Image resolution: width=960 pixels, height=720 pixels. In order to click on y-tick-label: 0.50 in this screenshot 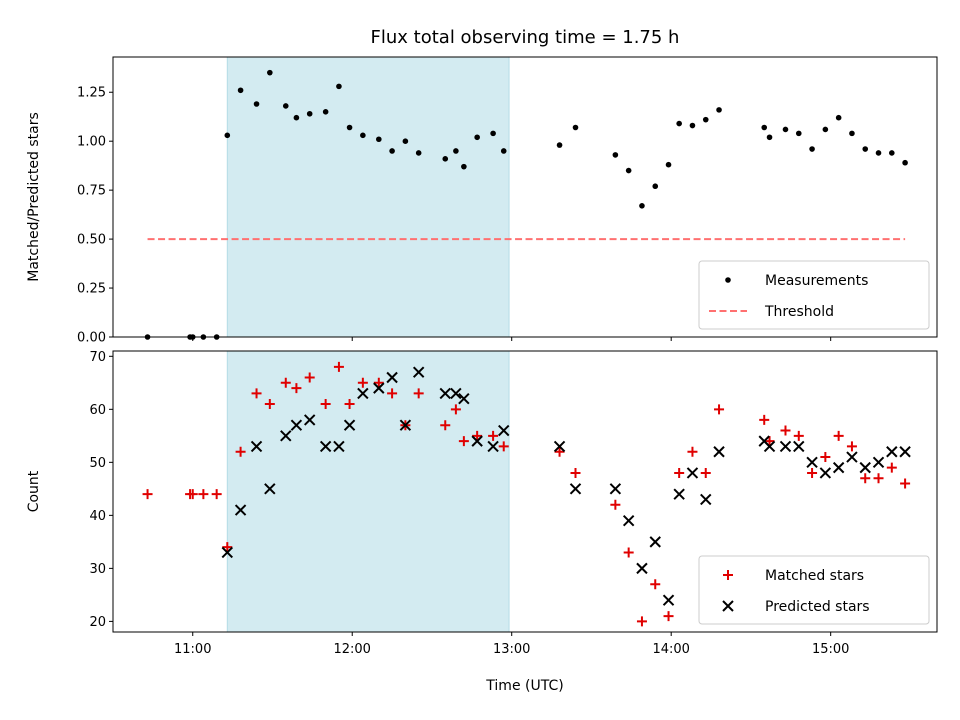, I will do `click(91, 240)`.